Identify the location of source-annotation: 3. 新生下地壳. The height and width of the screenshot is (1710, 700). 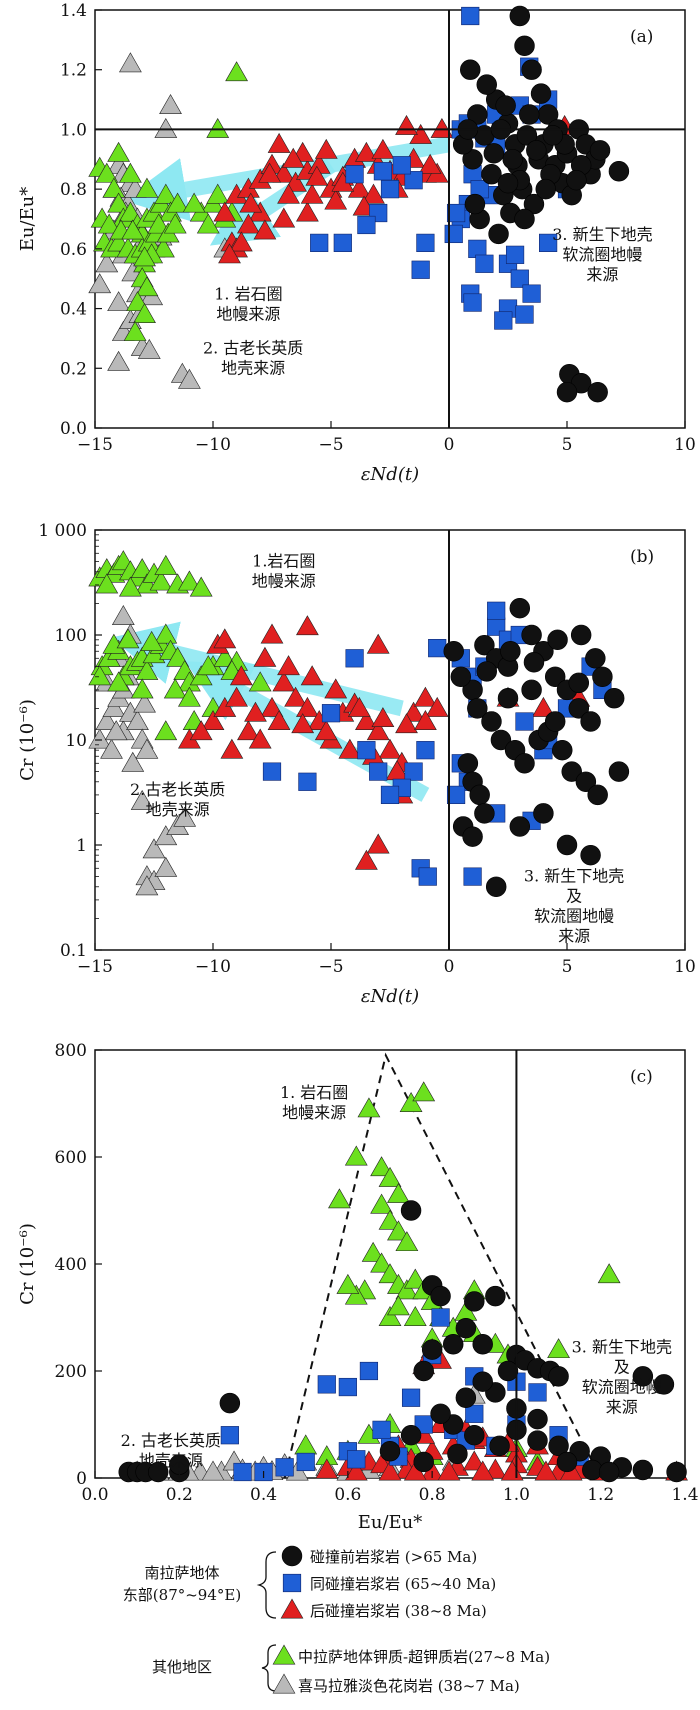
(574, 875).